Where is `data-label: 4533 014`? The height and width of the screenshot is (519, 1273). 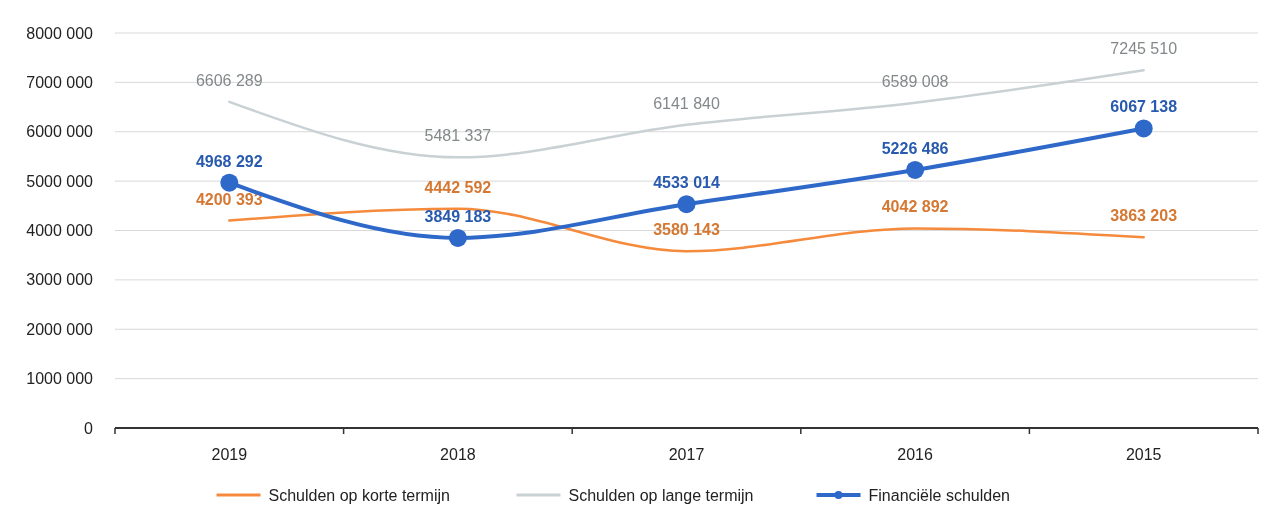 data-label: 4533 014 is located at coordinates (686, 183).